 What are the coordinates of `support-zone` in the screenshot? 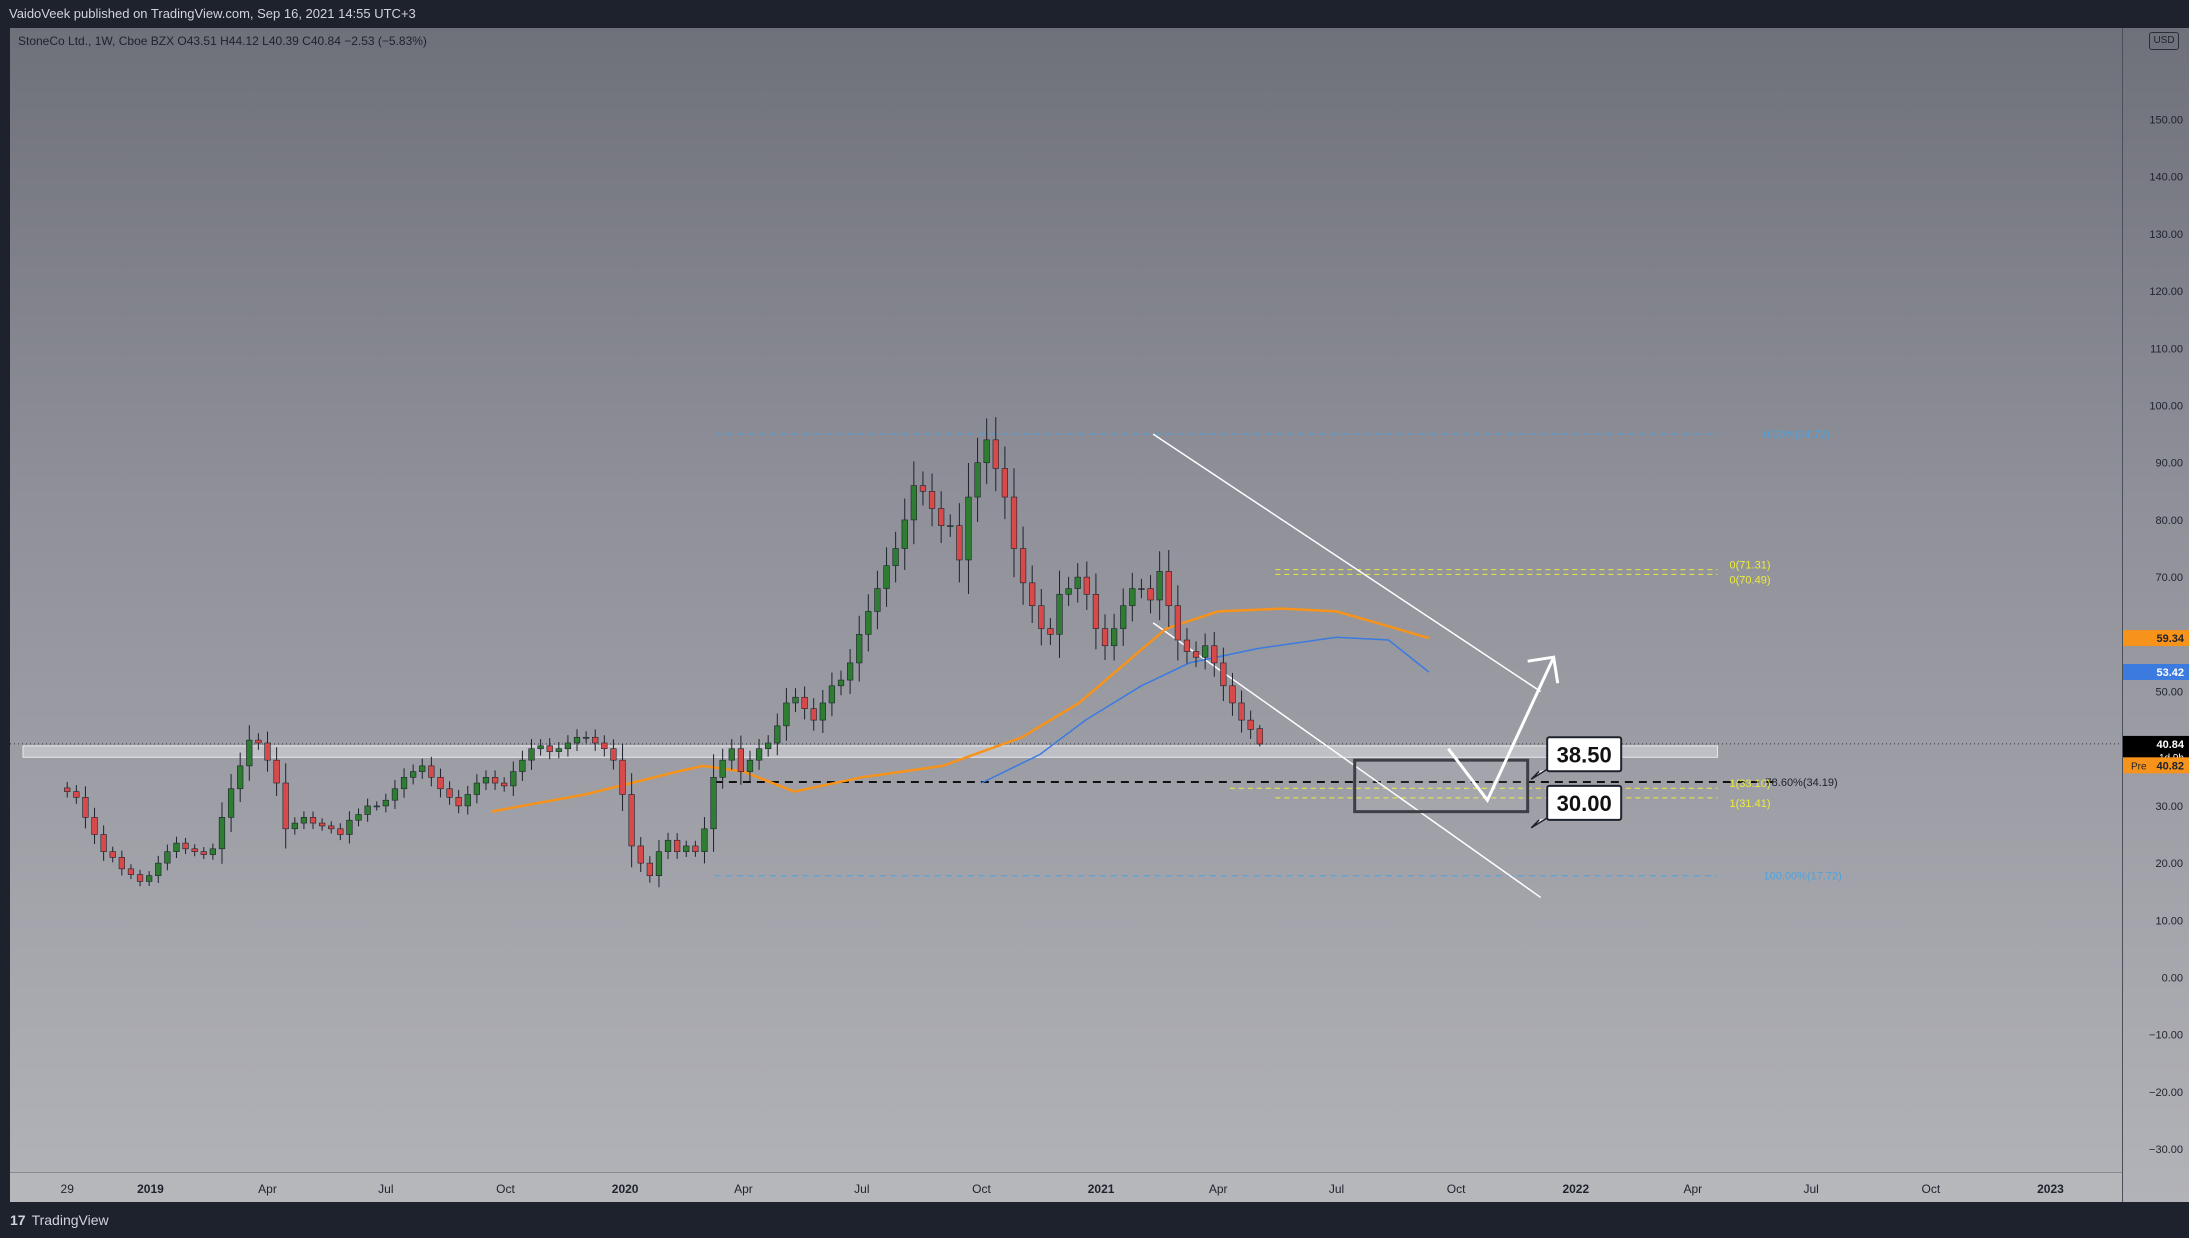 It's located at (870, 751).